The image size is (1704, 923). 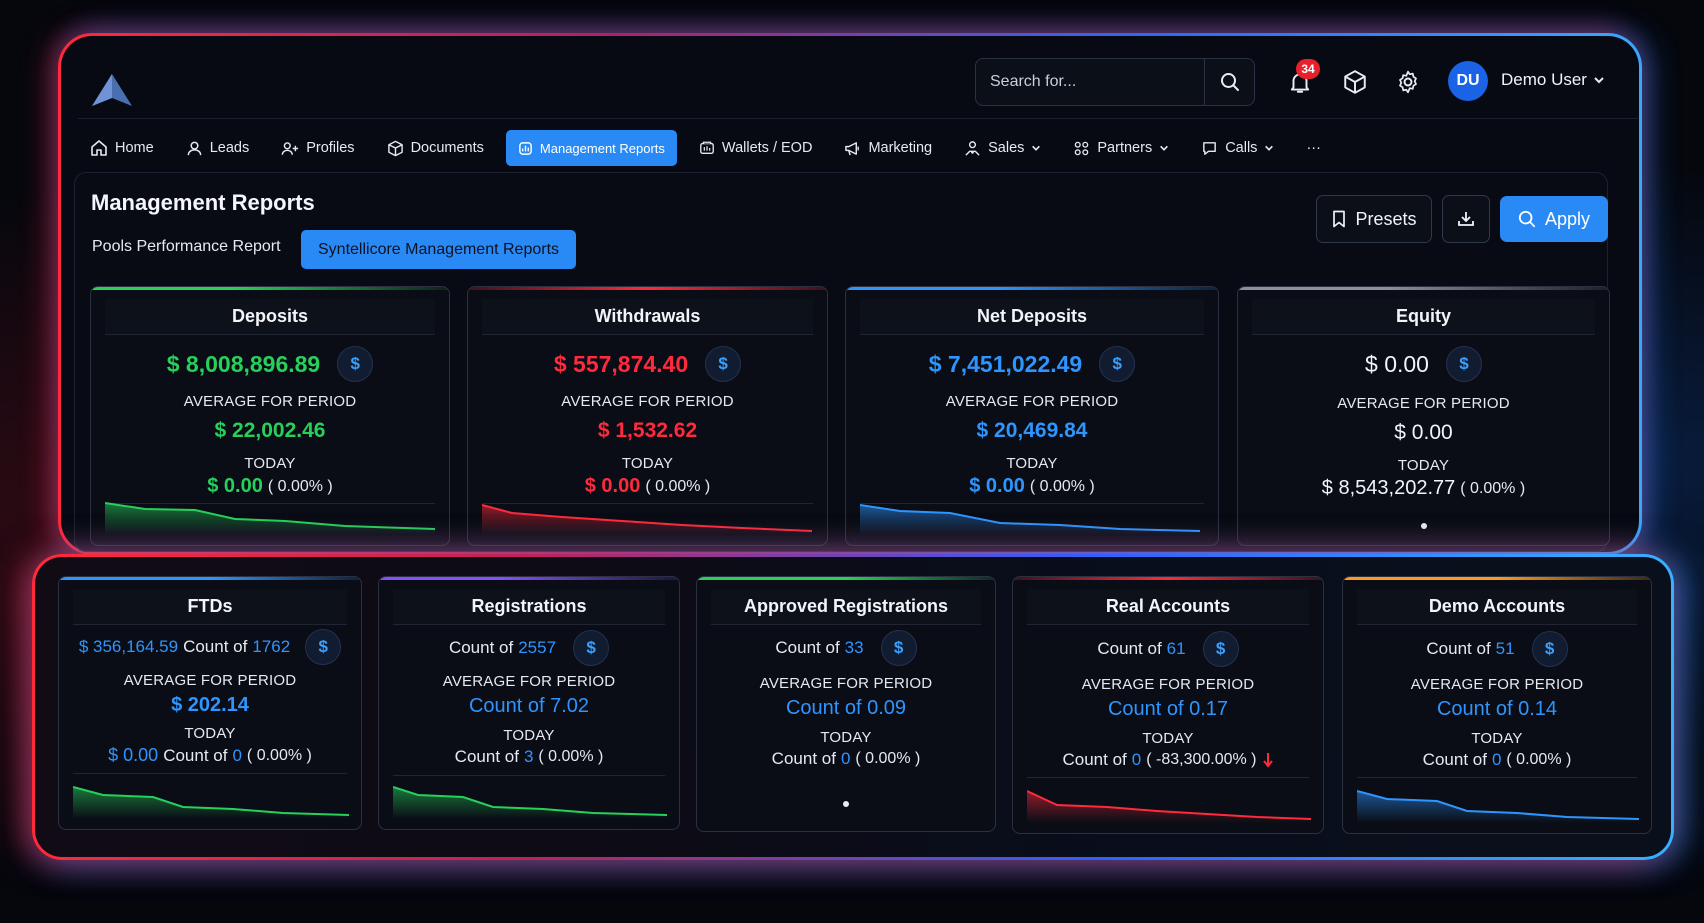 What do you see at coordinates (1125, 148) in the screenshot?
I see `nav-item-label: Partners` at bounding box center [1125, 148].